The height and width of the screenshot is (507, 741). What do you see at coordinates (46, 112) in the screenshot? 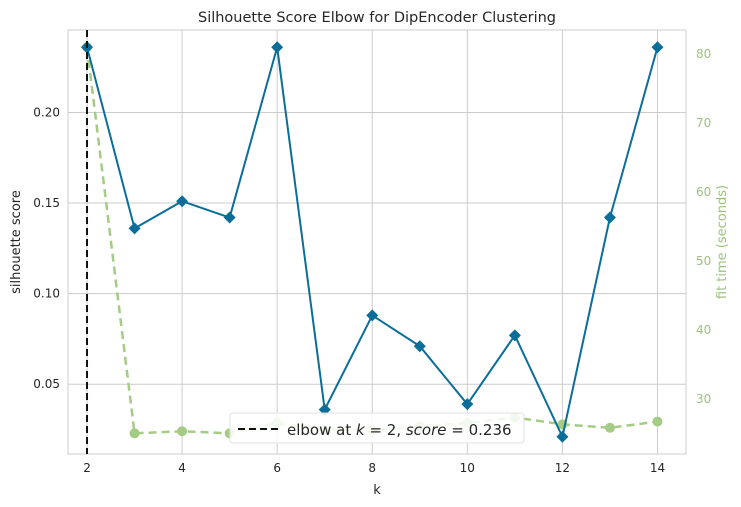
I see `y-tick-label: 0.20` at bounding box center [46, 112].